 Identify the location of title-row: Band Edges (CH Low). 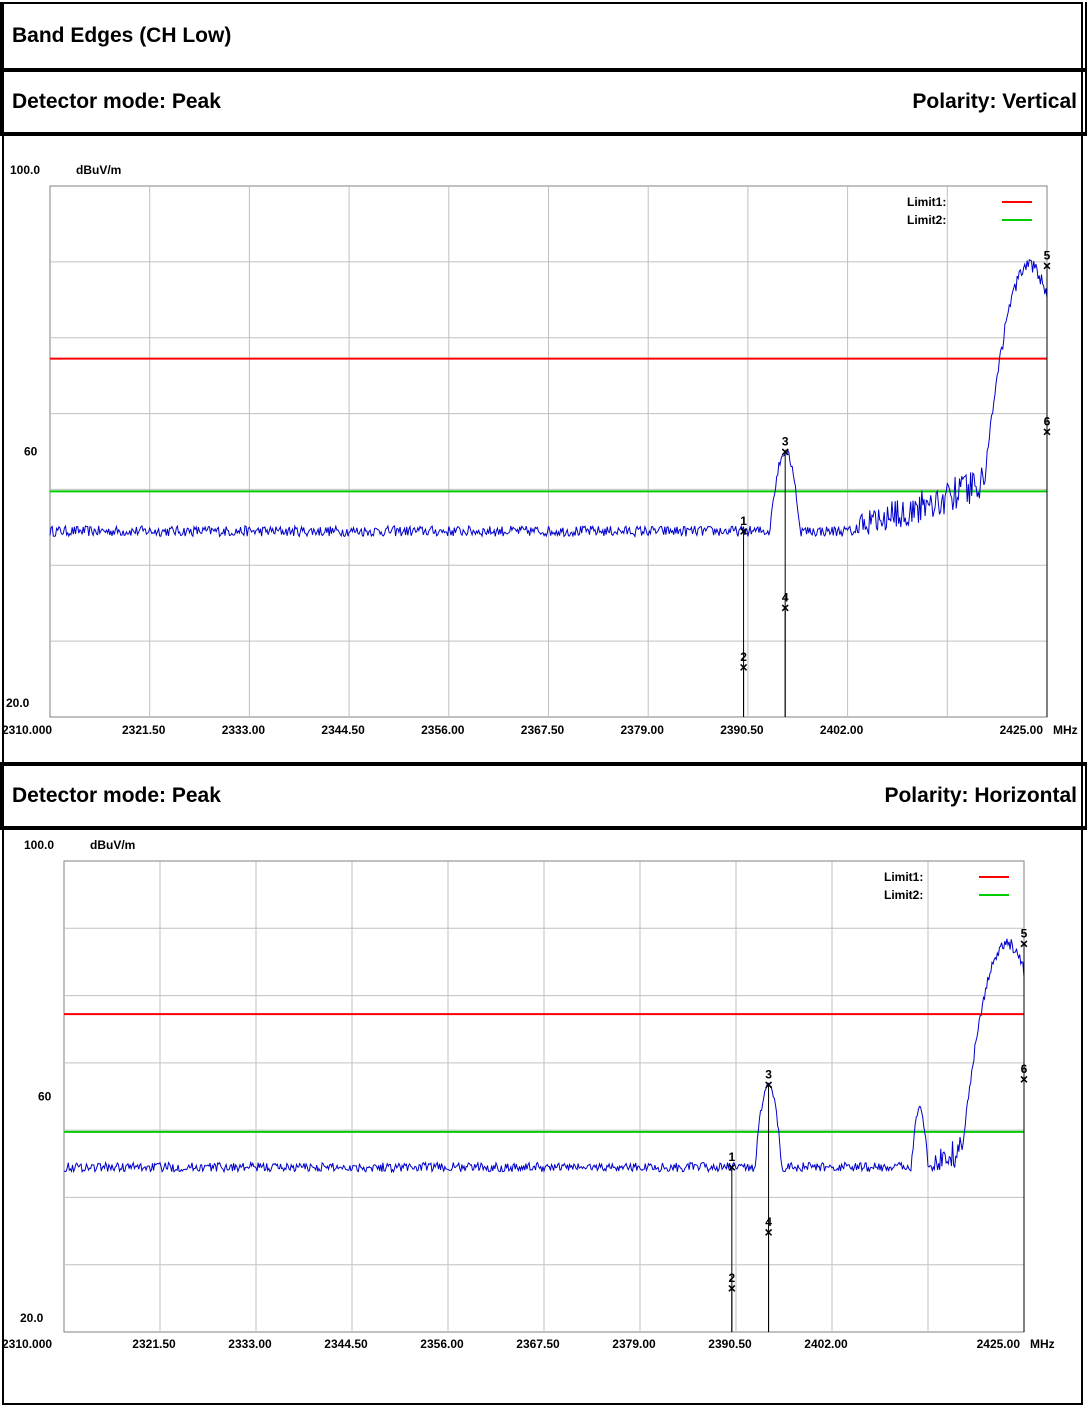
(543, 36).